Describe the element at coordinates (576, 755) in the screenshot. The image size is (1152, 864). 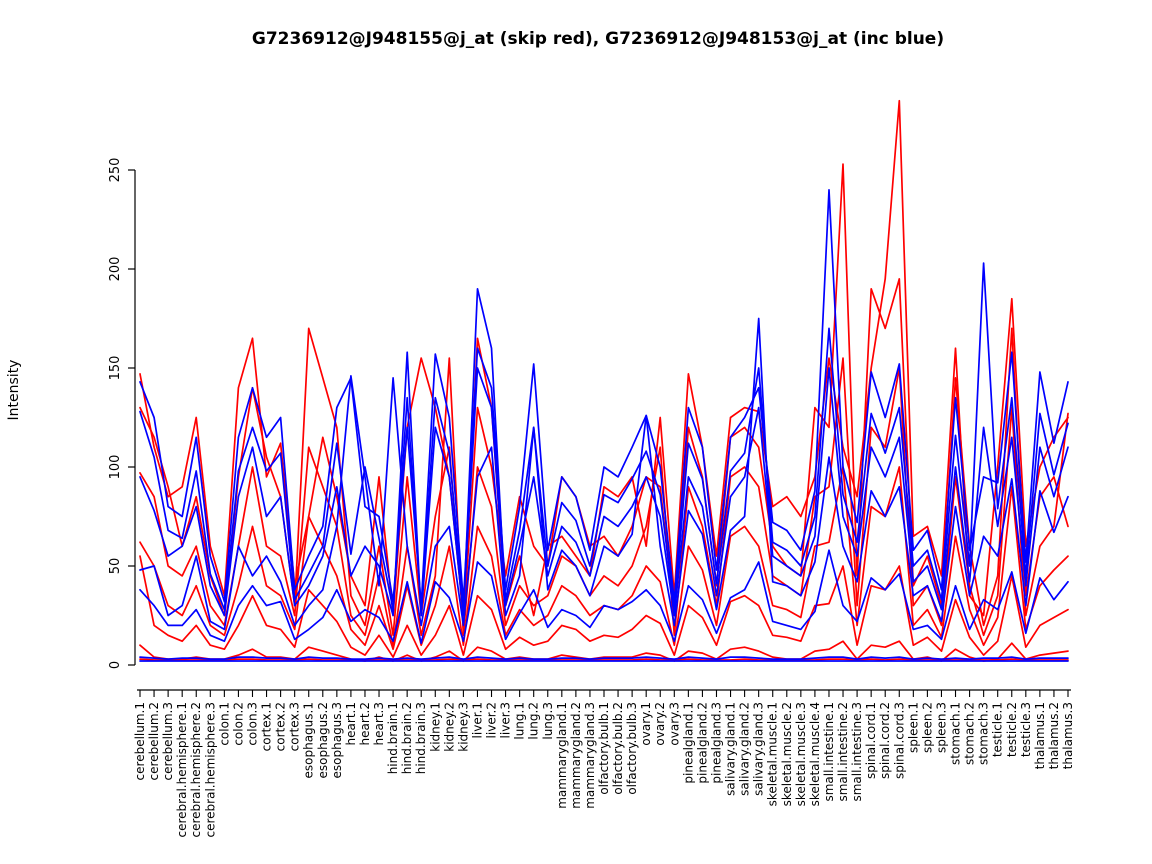
I see `x-tick-label: mammarygland.2` at that location.